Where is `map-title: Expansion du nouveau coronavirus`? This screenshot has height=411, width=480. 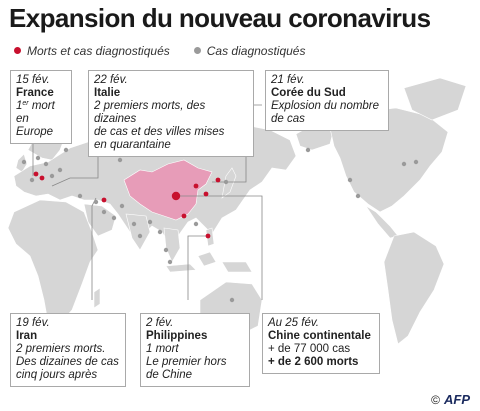 map-title: Expansion du nouveau coronavirus is located at coordinates (220, 18).